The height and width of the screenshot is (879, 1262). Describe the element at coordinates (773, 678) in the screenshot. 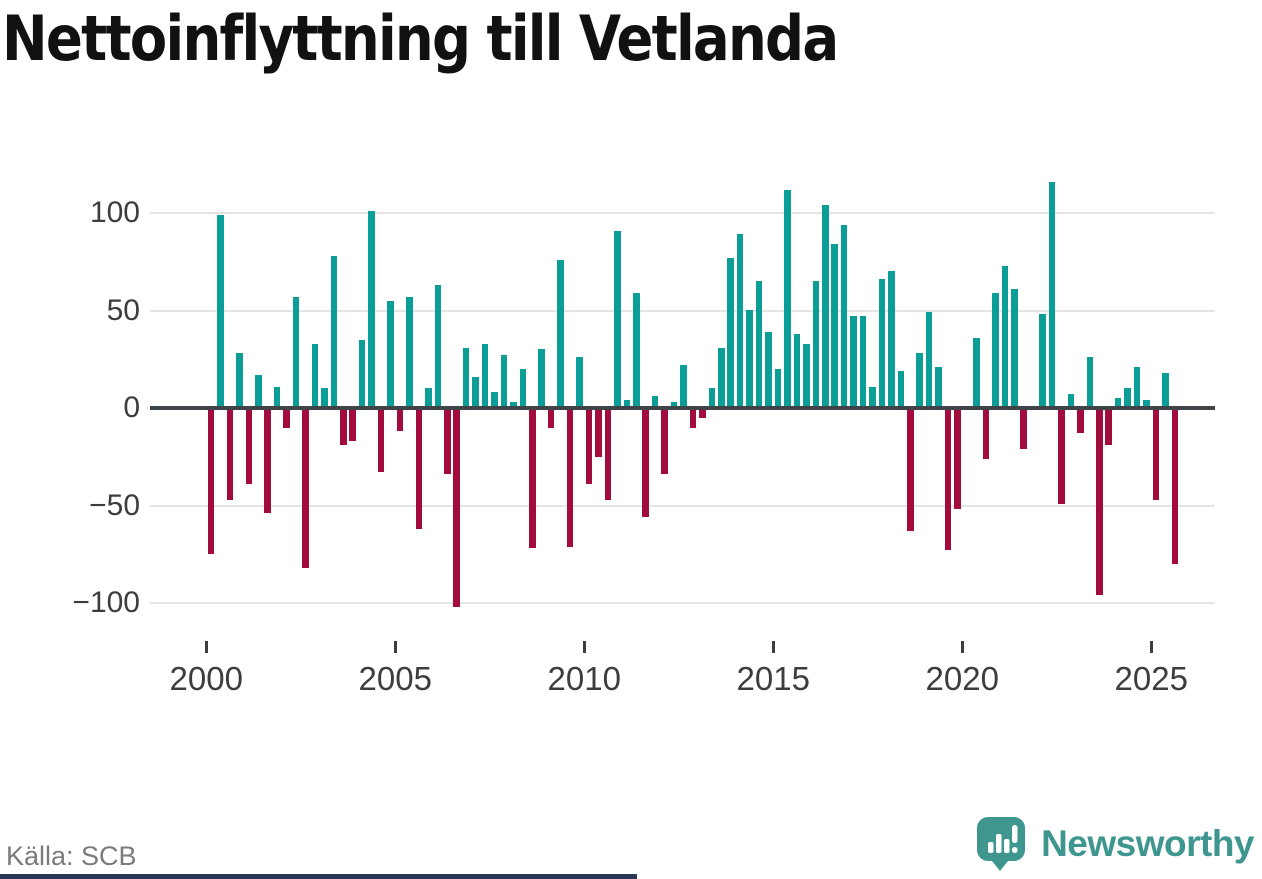

I see `x-axis-year-label: 2015` at that location.